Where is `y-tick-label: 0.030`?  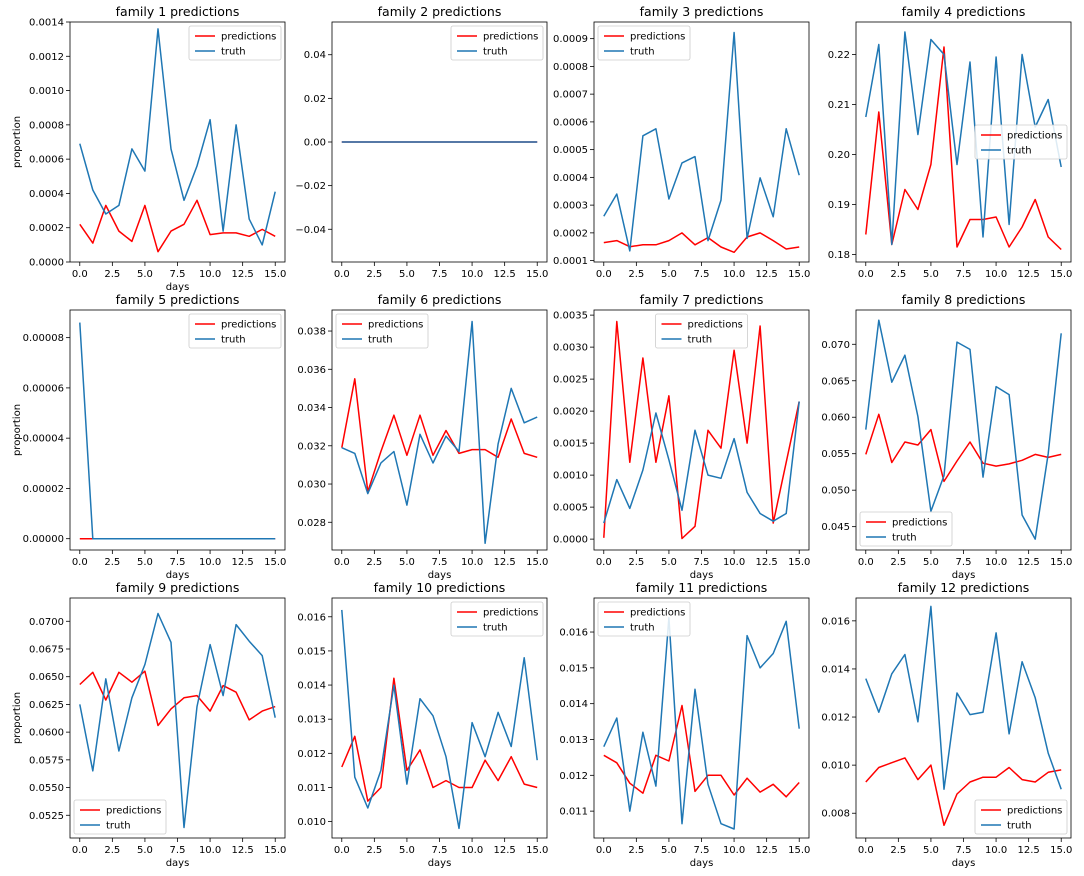 y-tick-label: 0.030 is located at coordinates (311, 485).